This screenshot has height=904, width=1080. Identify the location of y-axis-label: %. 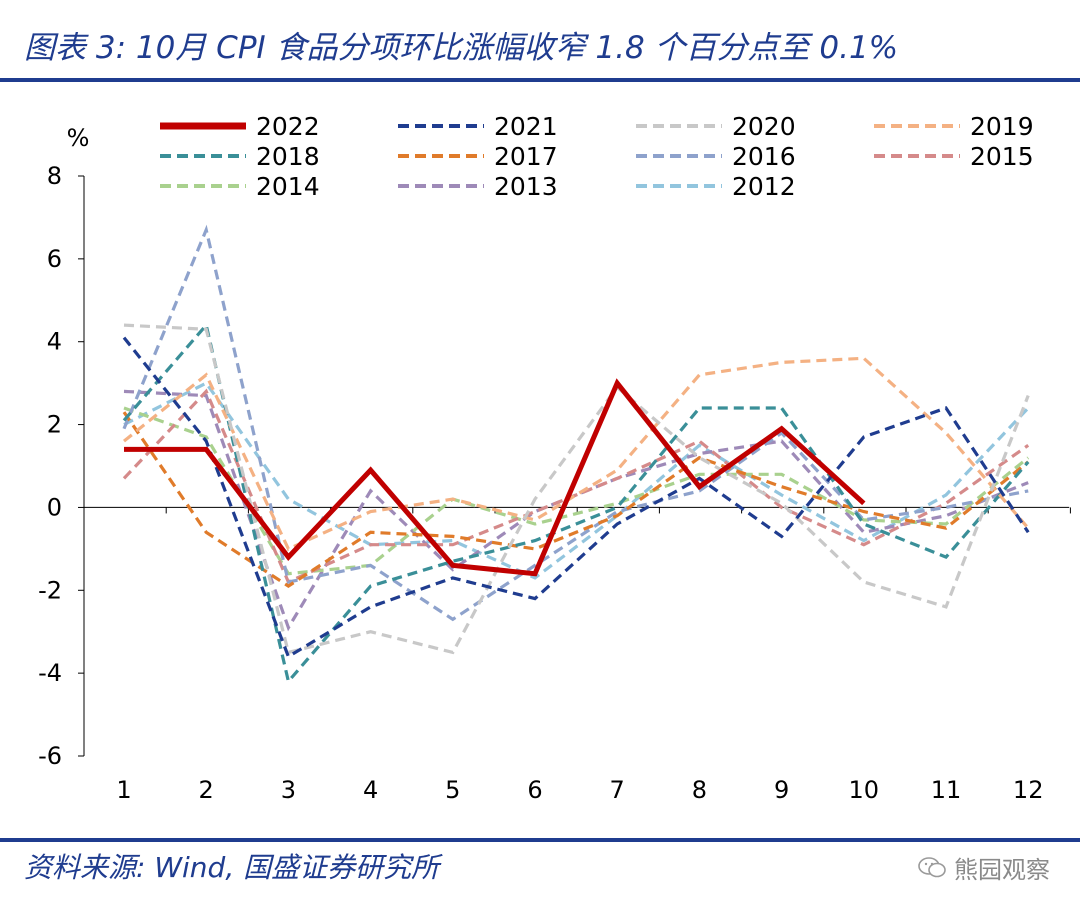
(78, 138).